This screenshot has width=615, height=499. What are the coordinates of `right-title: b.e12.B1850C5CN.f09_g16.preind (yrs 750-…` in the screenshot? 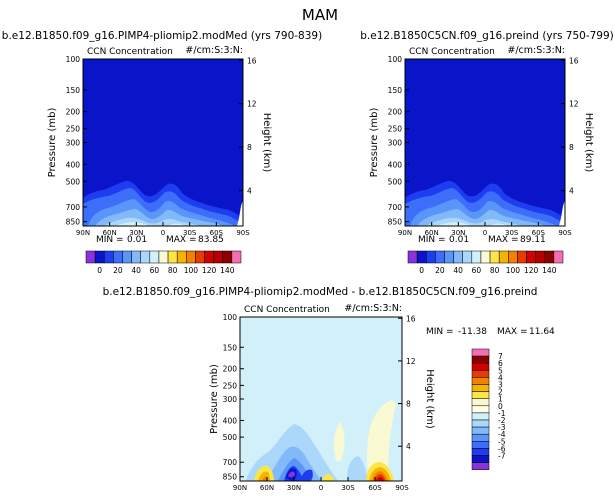 It's located at (486, 36).